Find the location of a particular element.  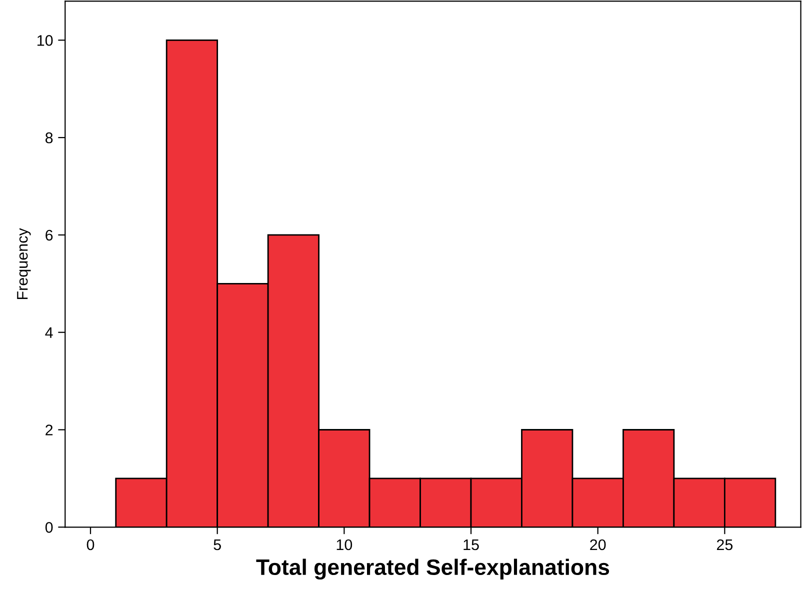

y-tick-label: 8 is located at coordinates (49, 138).